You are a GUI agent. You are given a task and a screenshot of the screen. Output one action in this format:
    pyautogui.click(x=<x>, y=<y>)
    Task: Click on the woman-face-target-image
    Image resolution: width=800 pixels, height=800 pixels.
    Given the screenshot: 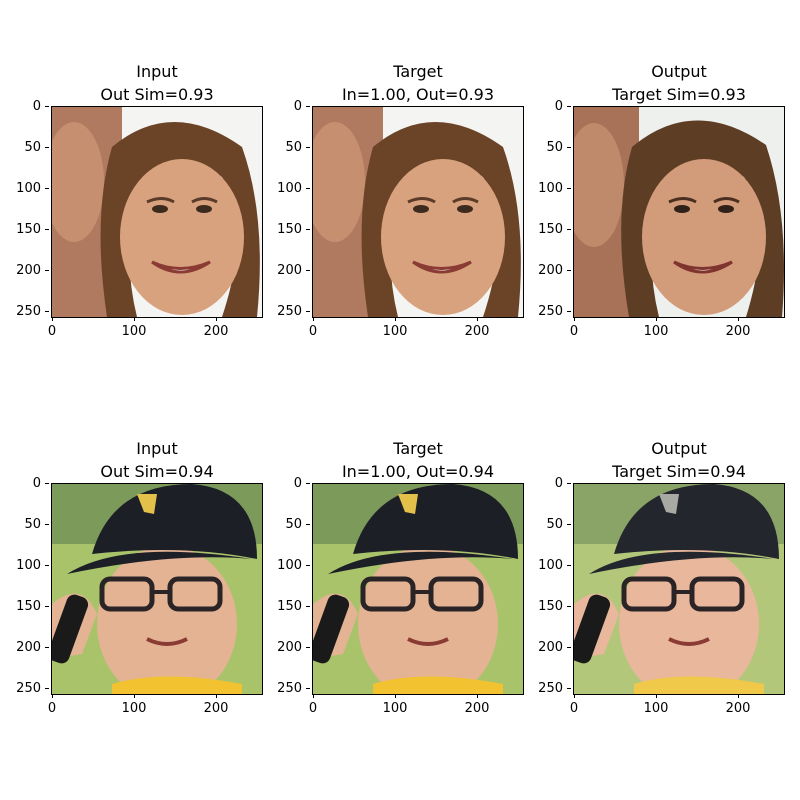 What is the action you would take?
    pyautogui.click(x=418, y=212)
    